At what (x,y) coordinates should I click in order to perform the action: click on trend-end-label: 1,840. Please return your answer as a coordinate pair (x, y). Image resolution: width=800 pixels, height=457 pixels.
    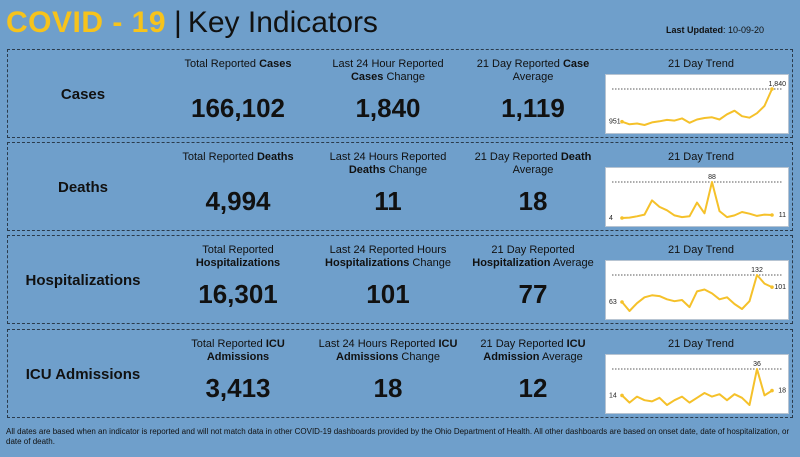
    Looking at the image, I should click on (777, 84).